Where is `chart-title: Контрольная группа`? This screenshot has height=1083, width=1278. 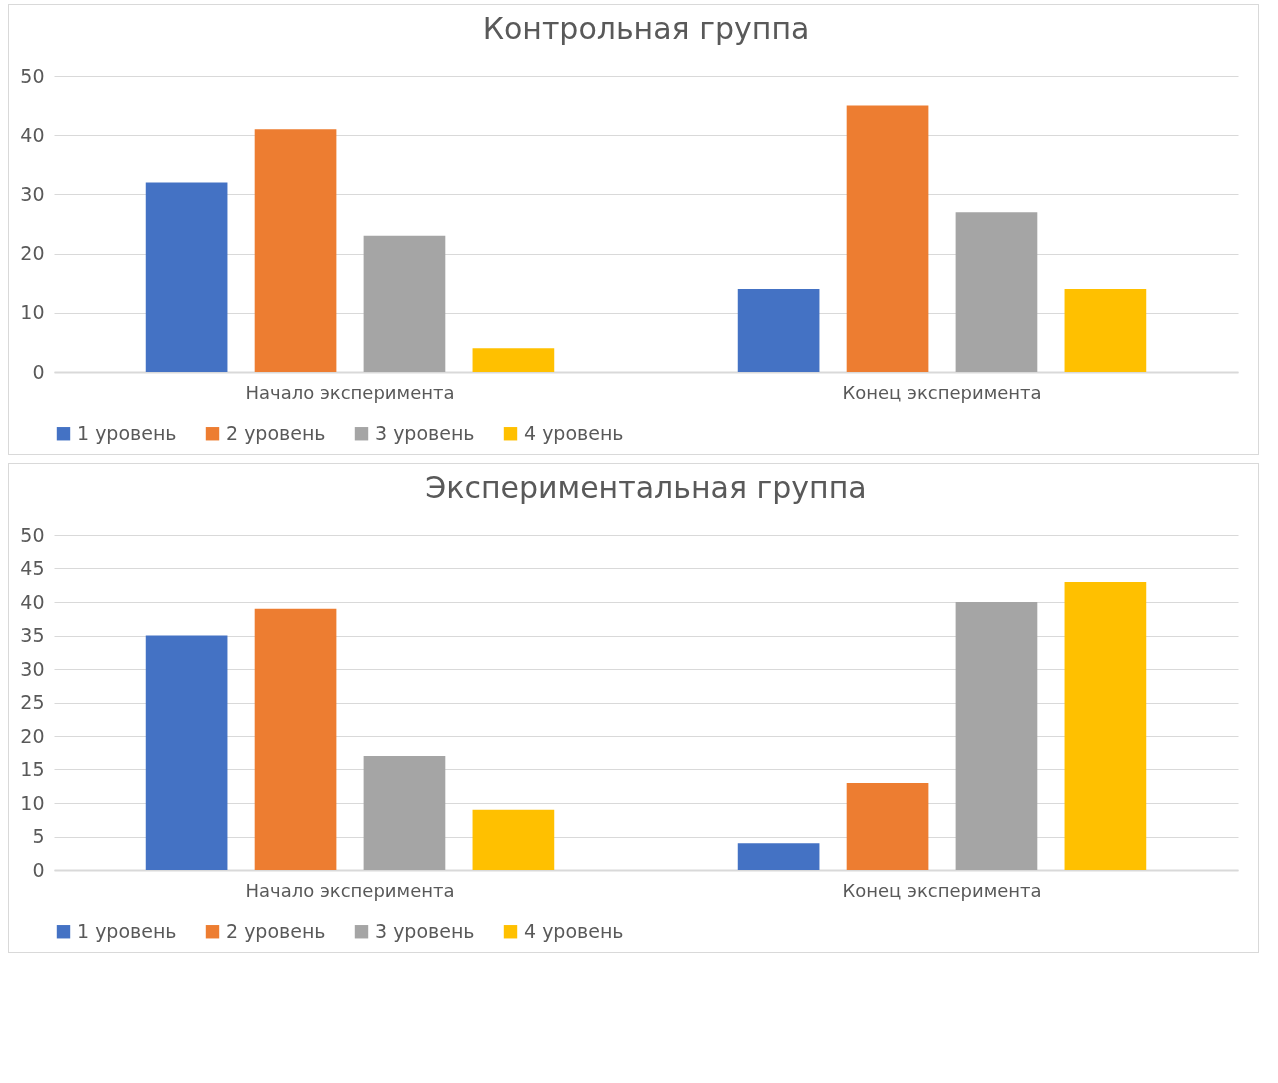 chart-title: Контрольная группа is located at coordinates (646, 28).